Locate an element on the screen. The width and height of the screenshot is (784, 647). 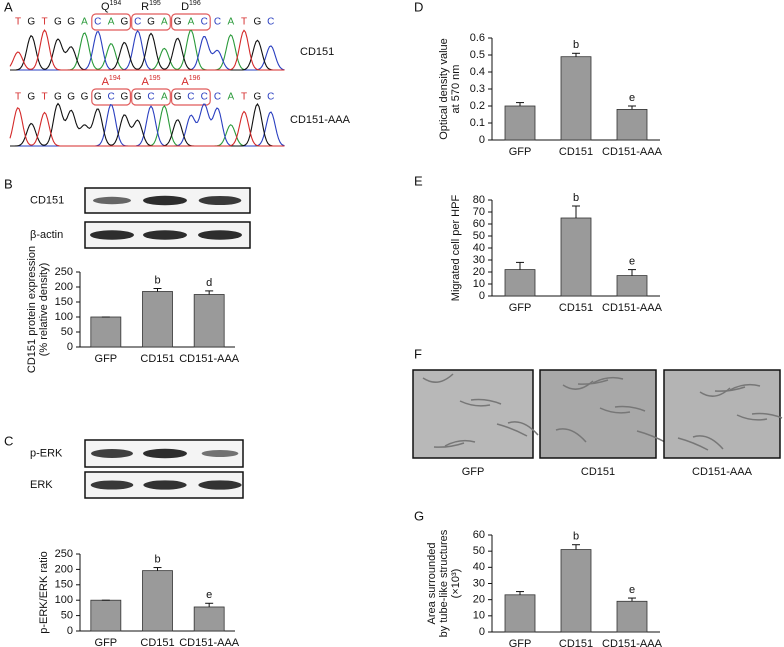
residue-aa: D is located at coordinates (185, 7).